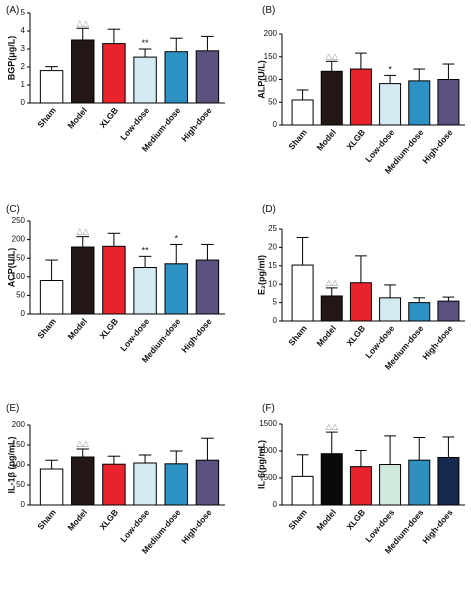  I want to click on bar-group: **, so click(145, 71).